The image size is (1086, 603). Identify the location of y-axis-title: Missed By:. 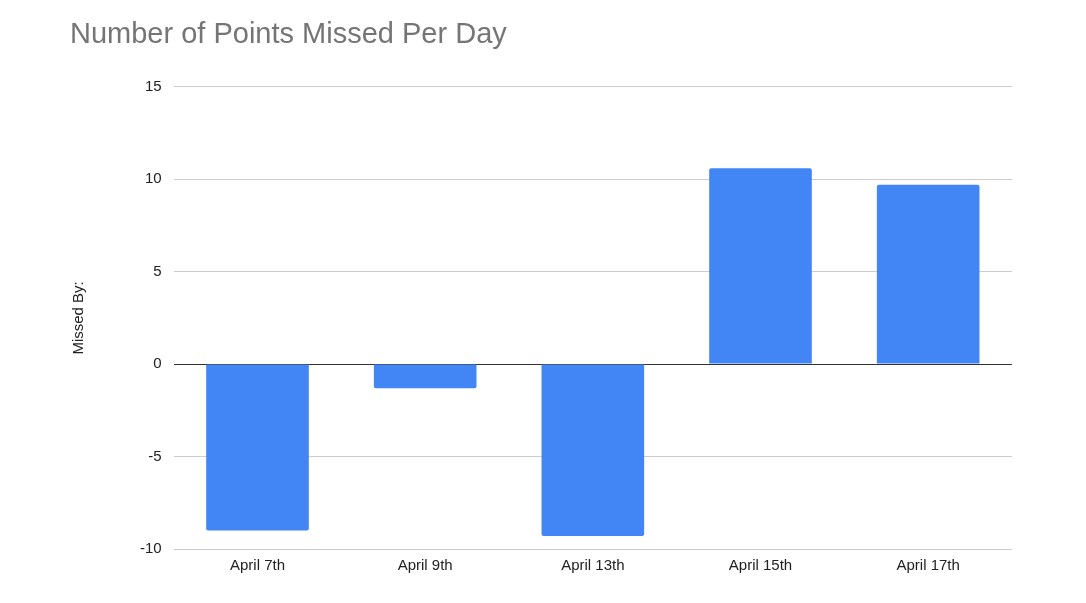
(78, 318).